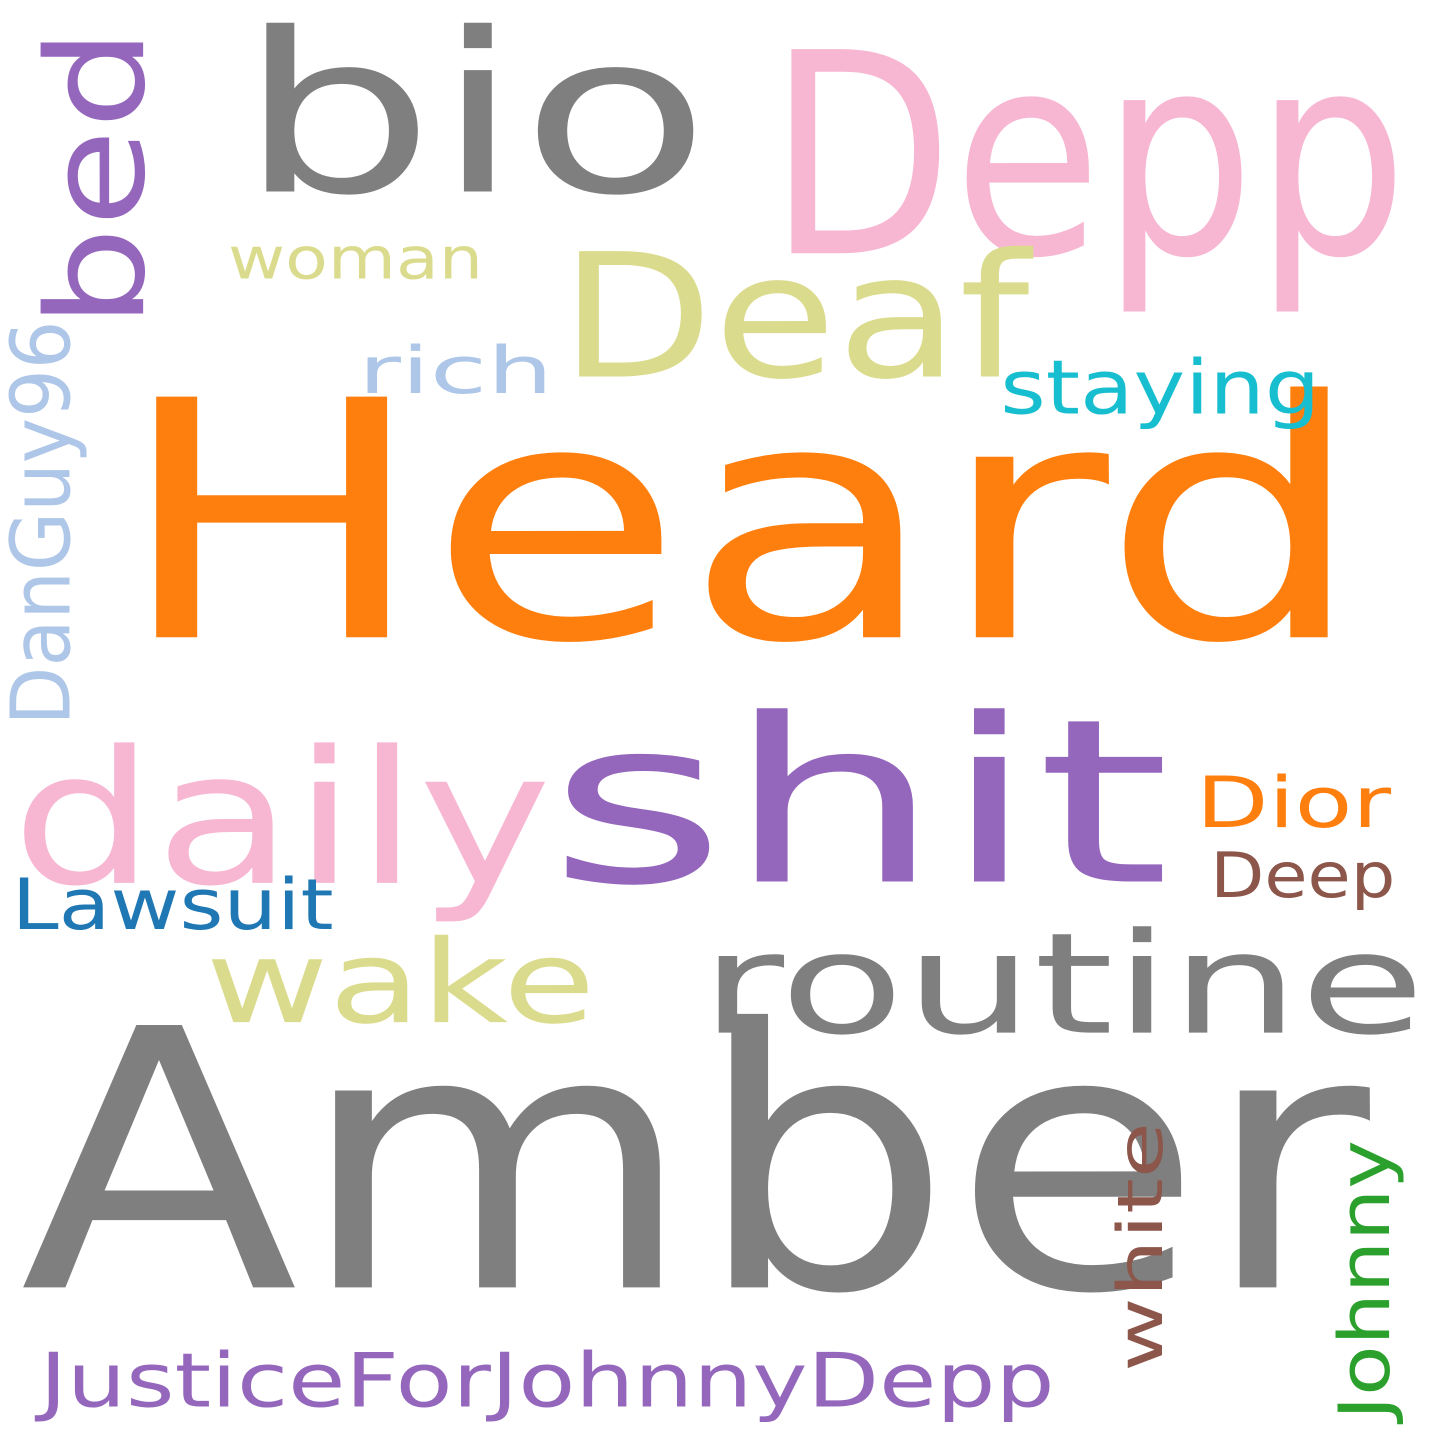 The image size is (1440, 1440). What do you see at coordinates (173, 904) in the screenshot?
I see `word-lawsuit: Lawsuit` at bounding box center [173, 904].